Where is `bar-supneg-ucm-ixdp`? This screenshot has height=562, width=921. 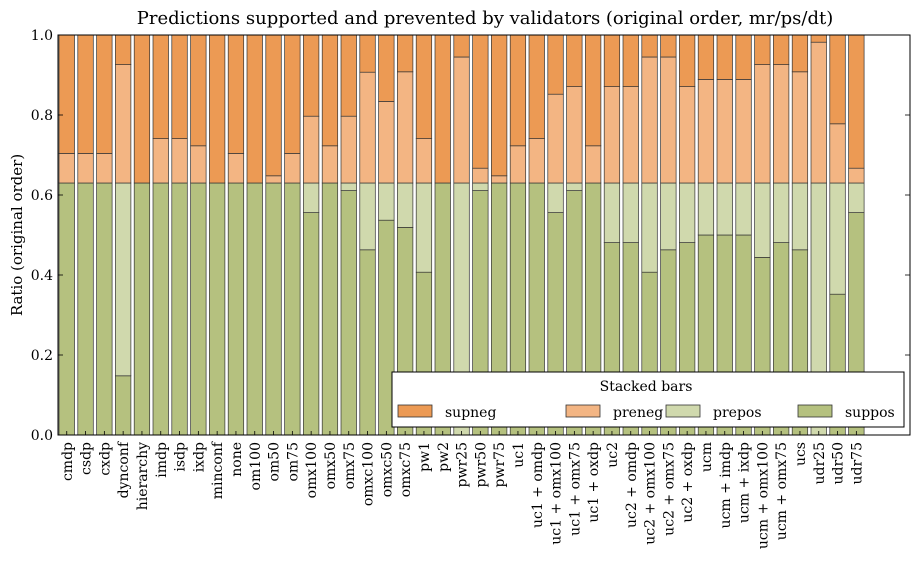
bar-supneg-ucm-ixdp is located at coordinates (743, 57).